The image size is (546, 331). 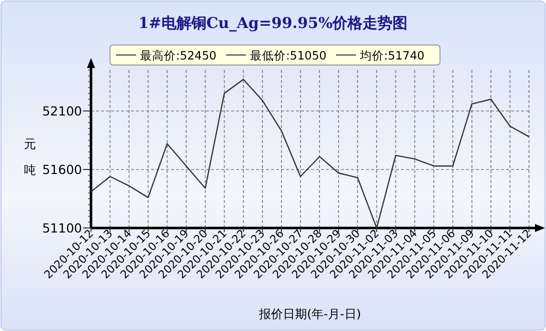 I want to click on y-tick-label: 51600, so click(x=62, y=169).